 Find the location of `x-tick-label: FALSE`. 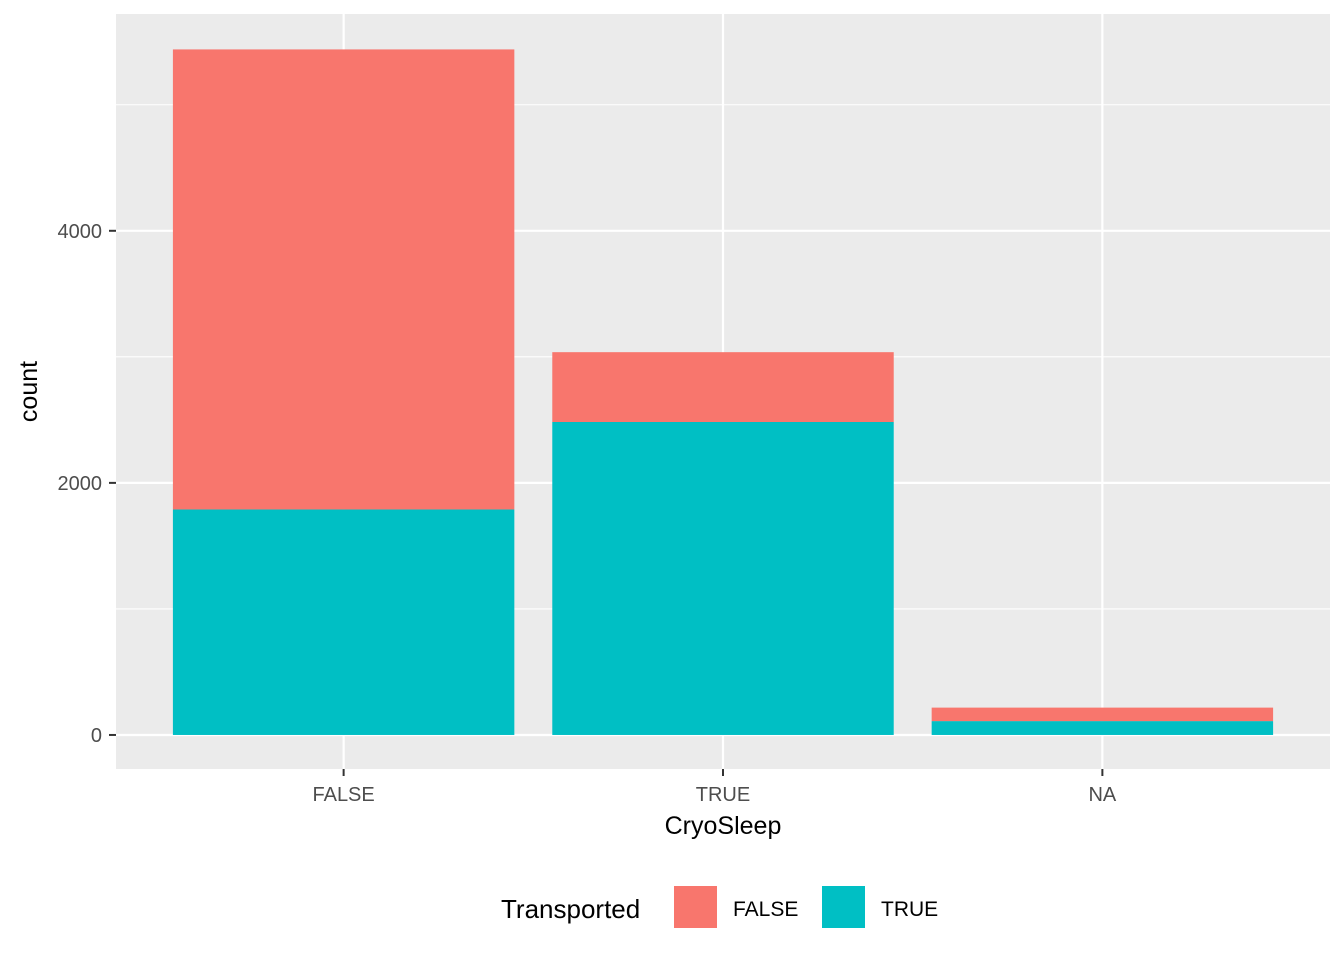

x-tick-label: FALSE is located at coordinates (343, 795).